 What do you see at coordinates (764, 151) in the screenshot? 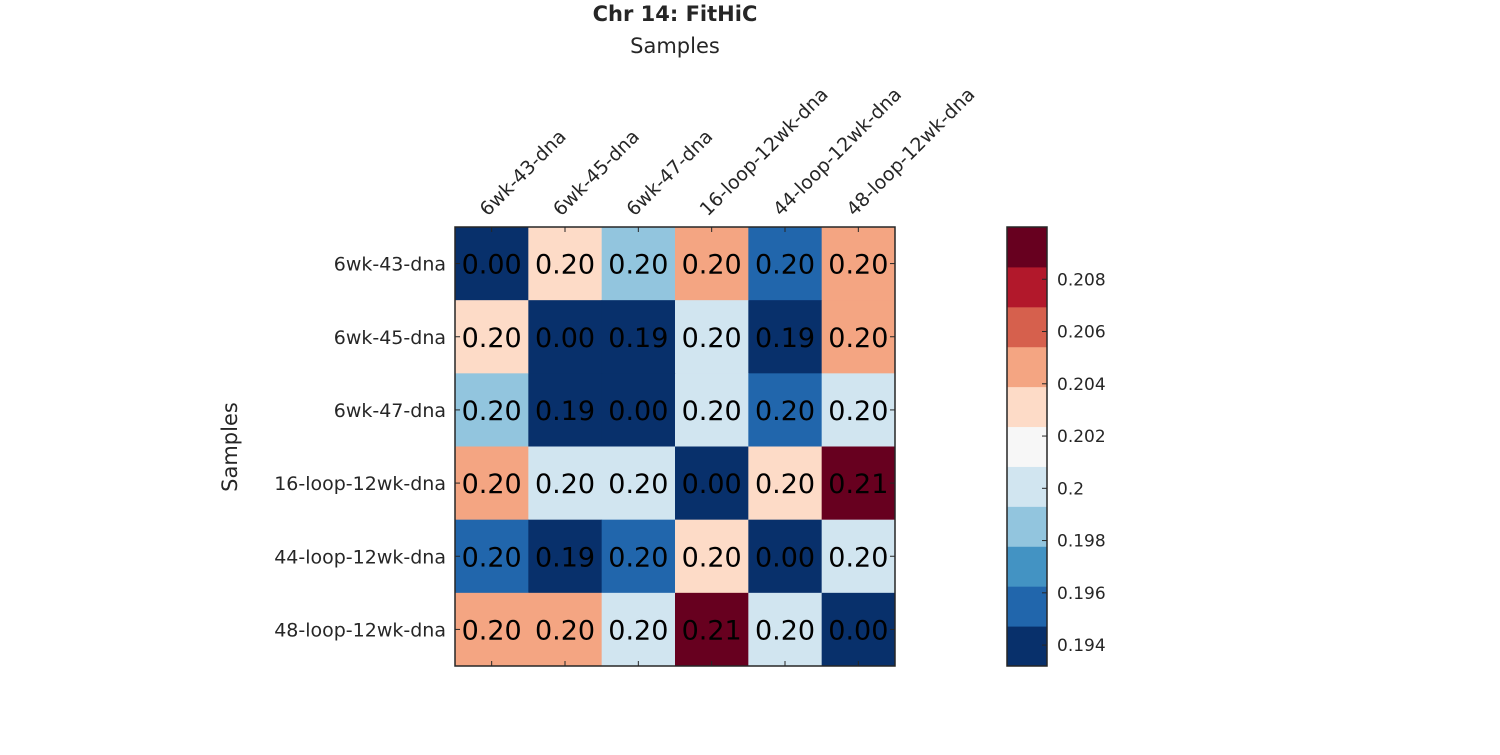
I see `x-tick-label: 16-loop-12wk-dna` at bounding box center [764, 151].